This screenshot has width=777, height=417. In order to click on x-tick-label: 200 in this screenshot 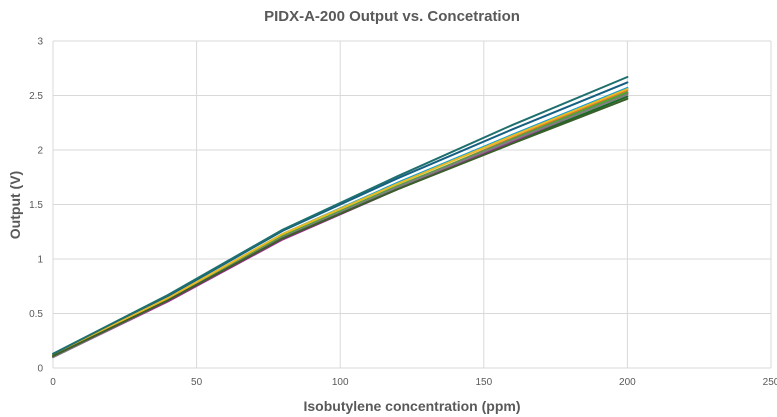, I will do `click(627, 382)`.